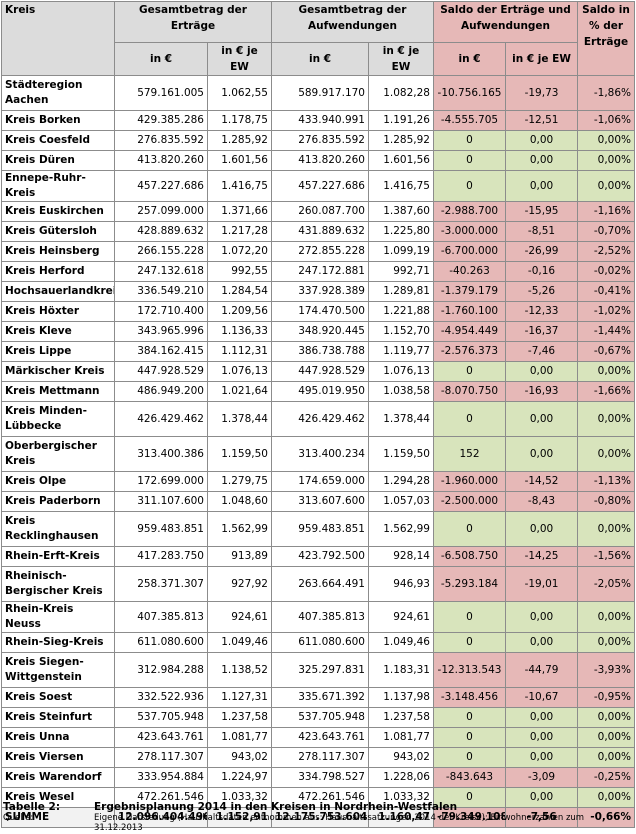 The image size is (636, 834). What do you see at coordinates (469, 120) in the screenshot?
I see `table-cell-saldo-eur: -4.555.705` at bounding box center [469, 120].